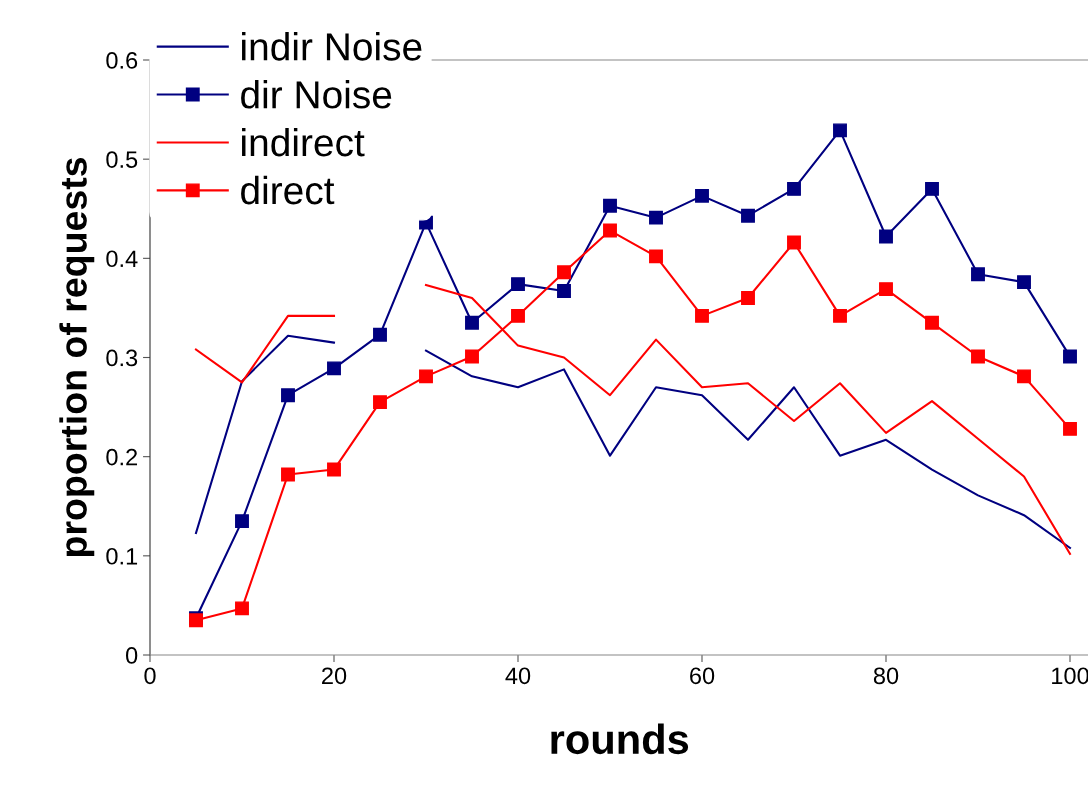  What do you see at coordinates (334, 676) in the screenshot?
I see `x-tick-label: 20` at bounding box center [334, 676].